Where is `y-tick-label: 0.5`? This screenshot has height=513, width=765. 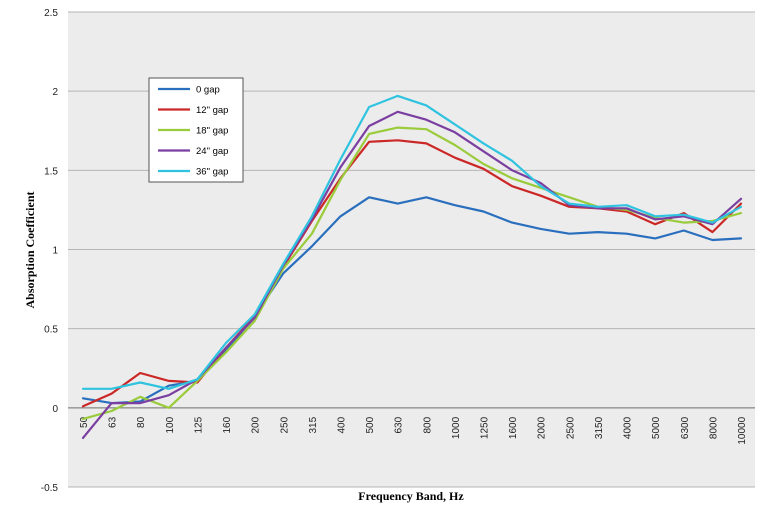
y-tick-label: 0.5 is located at coordinates (51, 330).